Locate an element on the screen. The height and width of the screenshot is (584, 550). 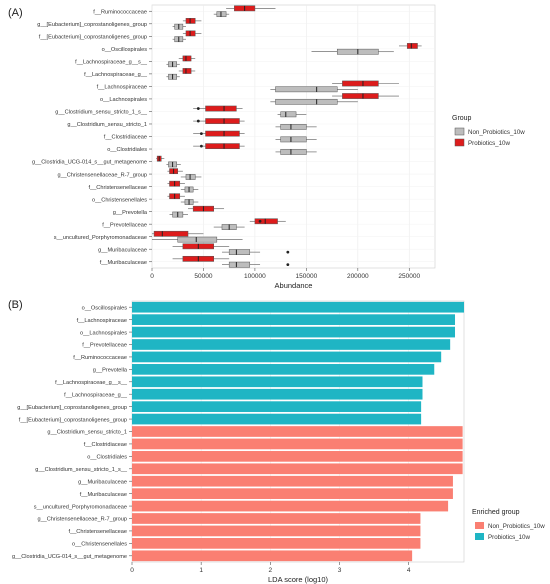
panel-a-tick-label: 100000 is located at coordinates (255, 276).